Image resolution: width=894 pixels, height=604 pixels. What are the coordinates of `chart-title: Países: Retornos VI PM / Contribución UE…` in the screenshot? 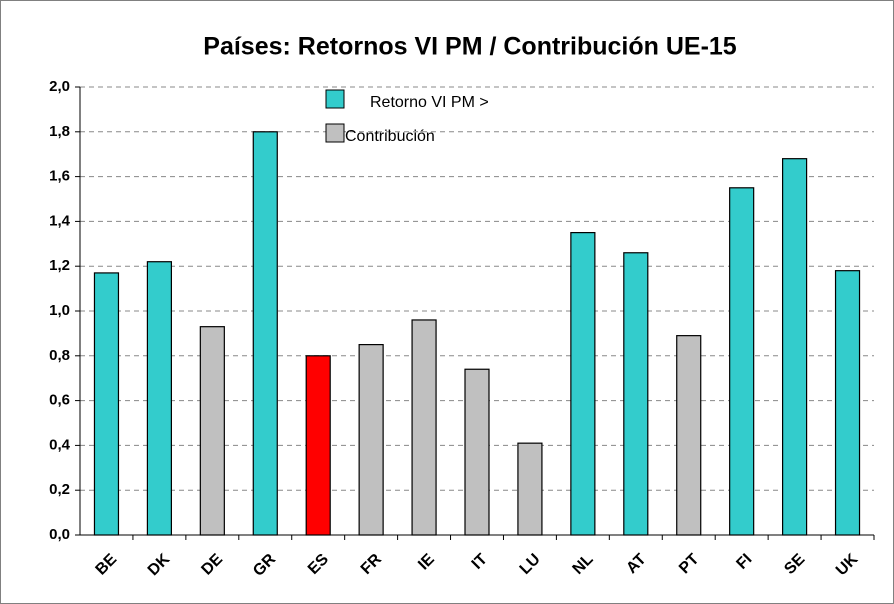 It's located at (470, 47).